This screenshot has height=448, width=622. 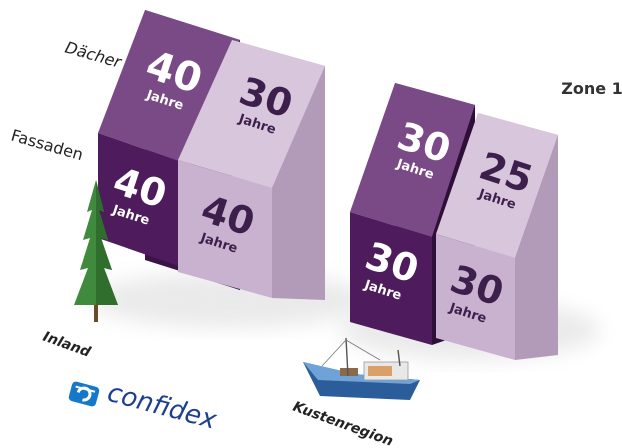 What do you see at coordinates (84, 394) in the screenshot?
I see `confidex-logo-mark` at bounding box center [84, 394].